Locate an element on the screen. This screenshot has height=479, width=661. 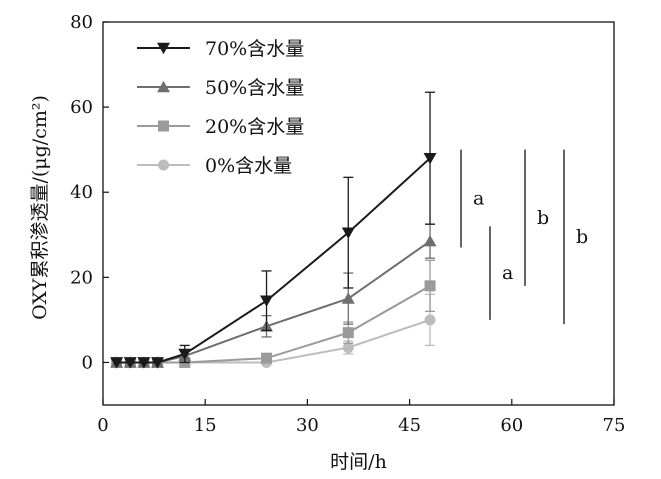
legend-item: 70%含水量 is located at coordinates (220, 49).